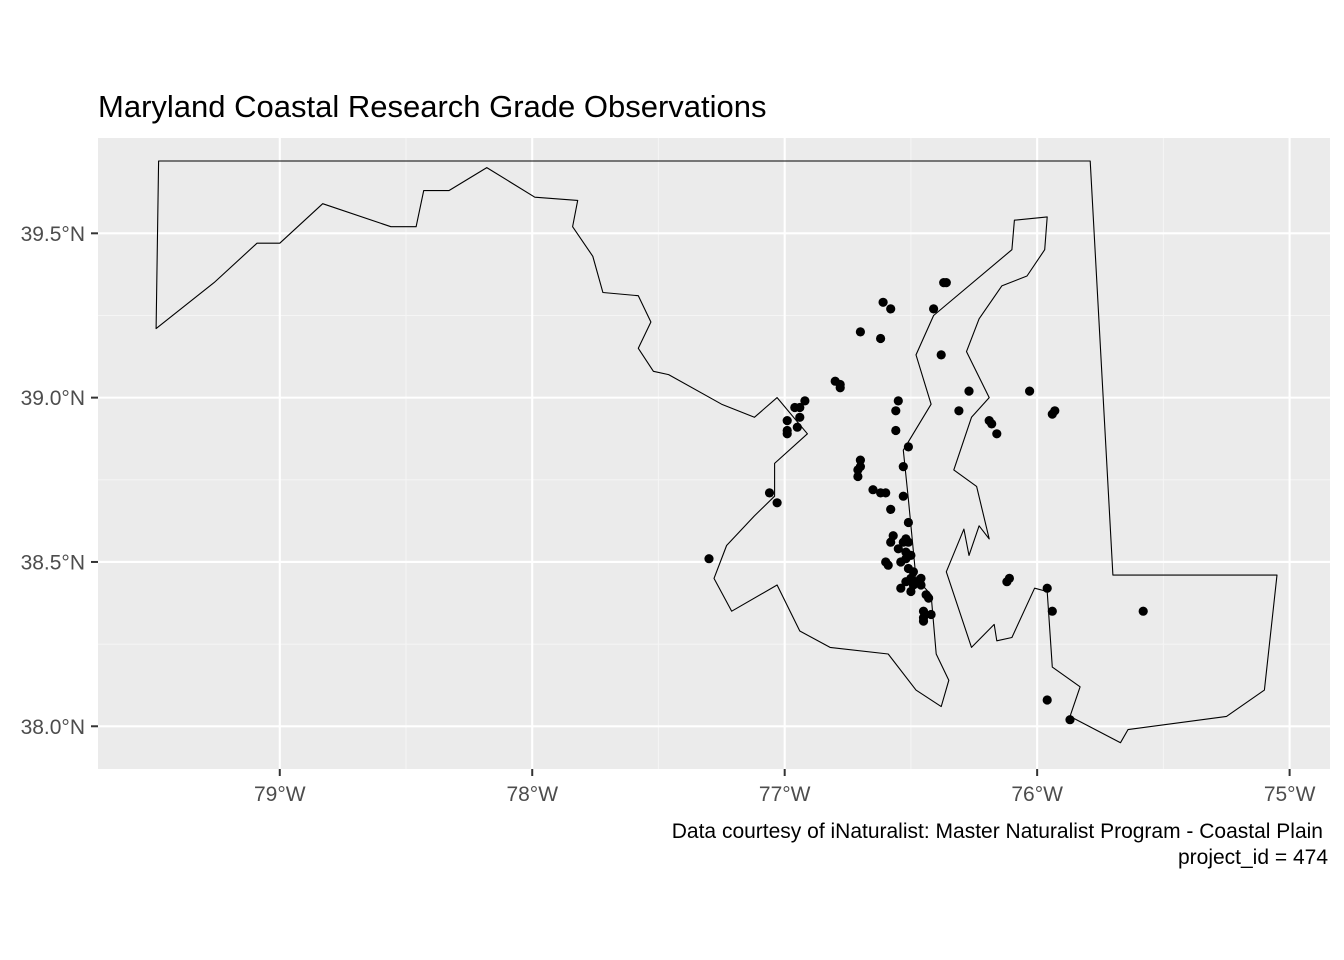 The width and height of the screenshot is (1344, 960). I want to click on x-axis: 79°W 78°W 77°W 76°W 75°W, so click(785, 787).